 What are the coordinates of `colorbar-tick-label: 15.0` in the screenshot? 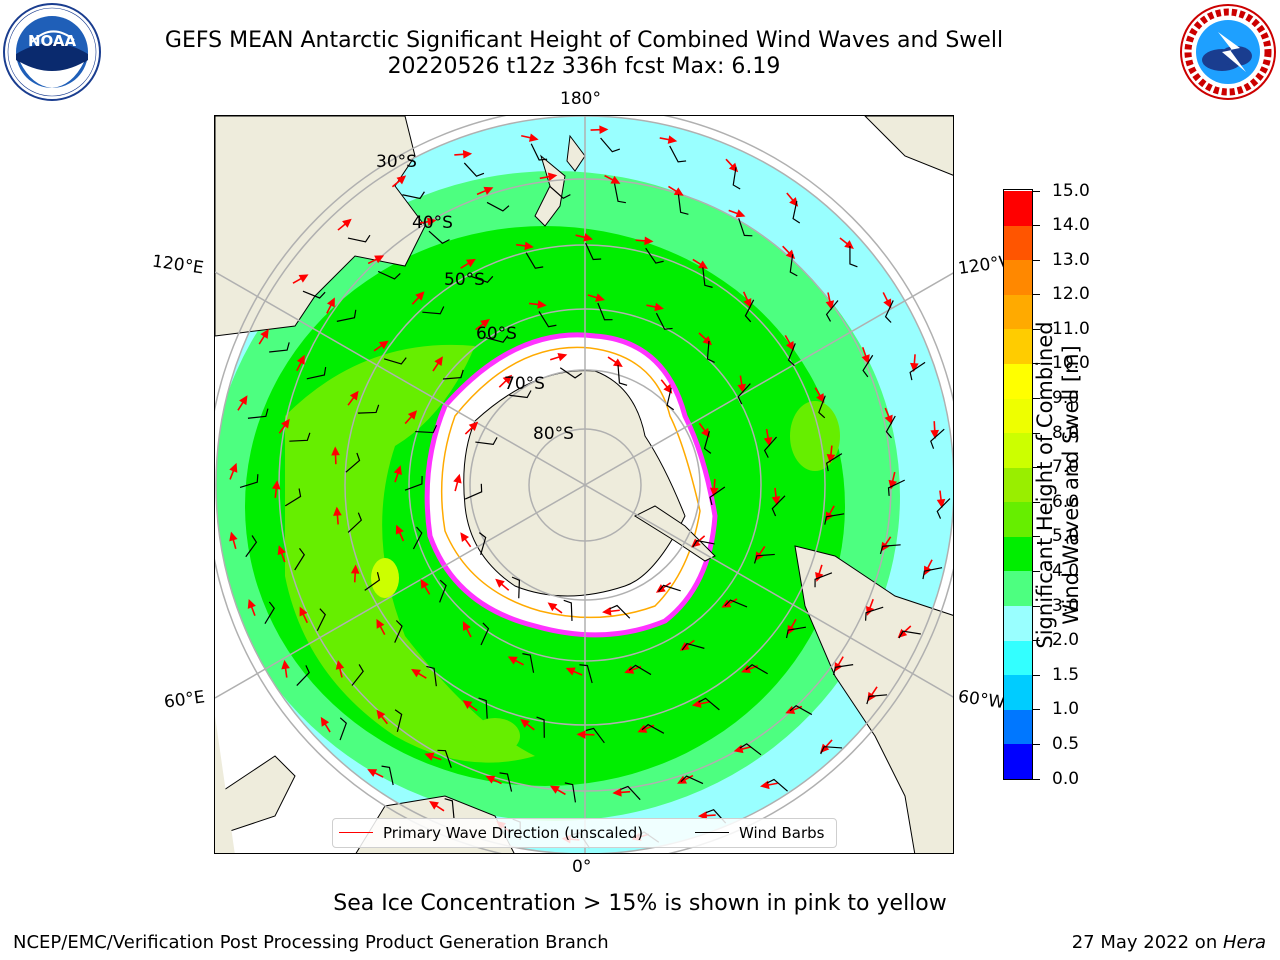 It's located at (1071, 190).